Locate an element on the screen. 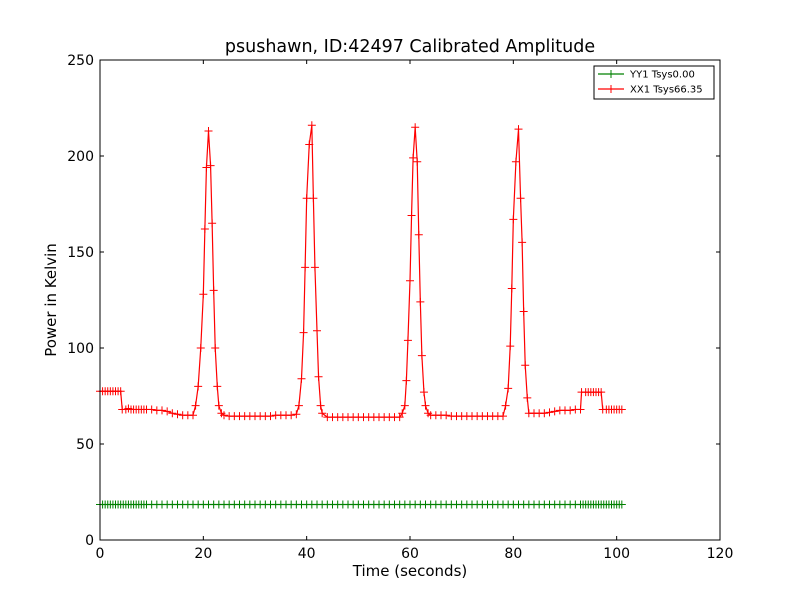  y-axis-label: Power in Kelvin is located at coordinates (51, 300).